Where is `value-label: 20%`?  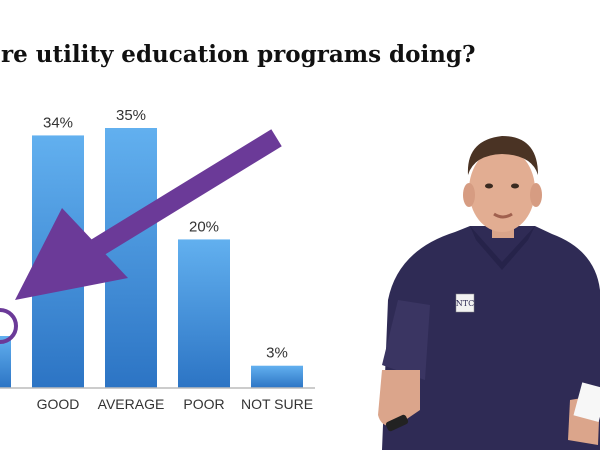
value-label: 20% is located at coordinates (204, 226).